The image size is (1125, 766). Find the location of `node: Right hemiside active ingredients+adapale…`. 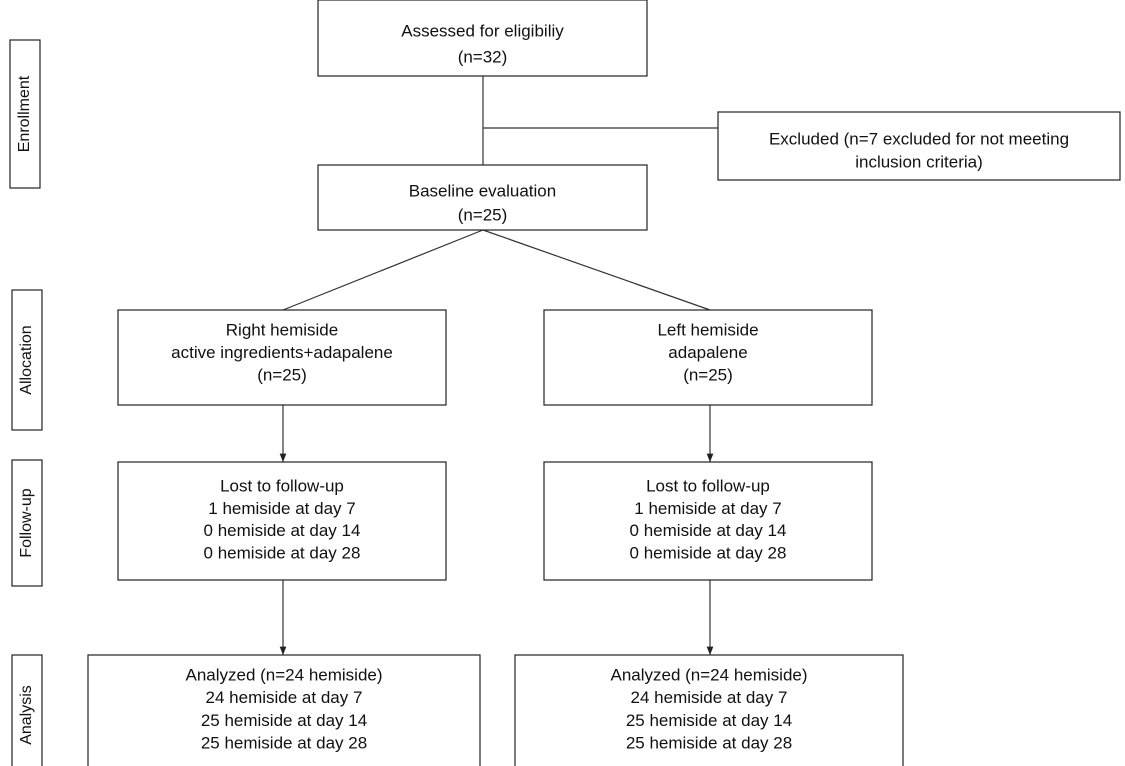

node: Right hemiside active ingredients+adapale… is located at coordinates (282, 357).